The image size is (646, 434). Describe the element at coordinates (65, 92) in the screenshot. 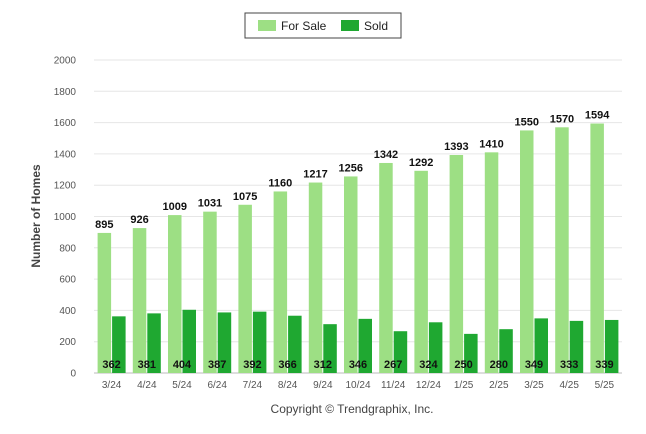

I see `y-tick-label: 1800` at that location.